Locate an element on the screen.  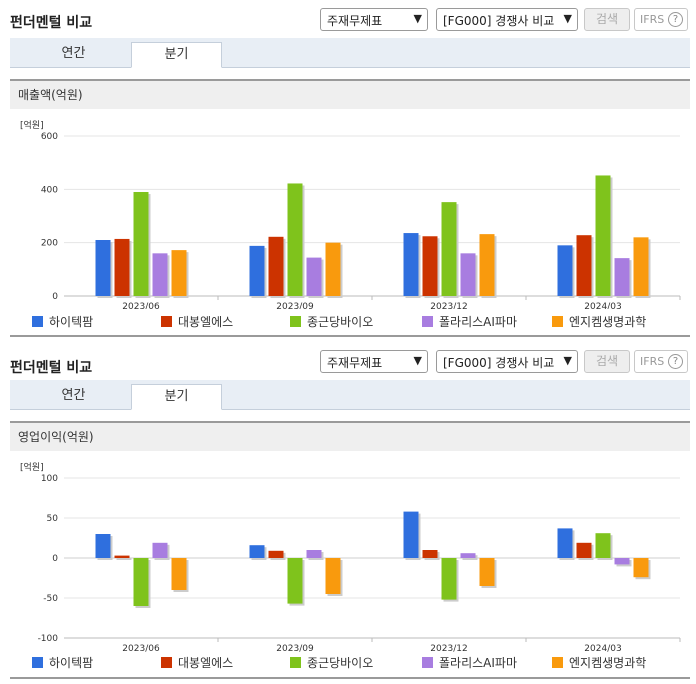
bar-shadow is located at coordinates (124, 558).